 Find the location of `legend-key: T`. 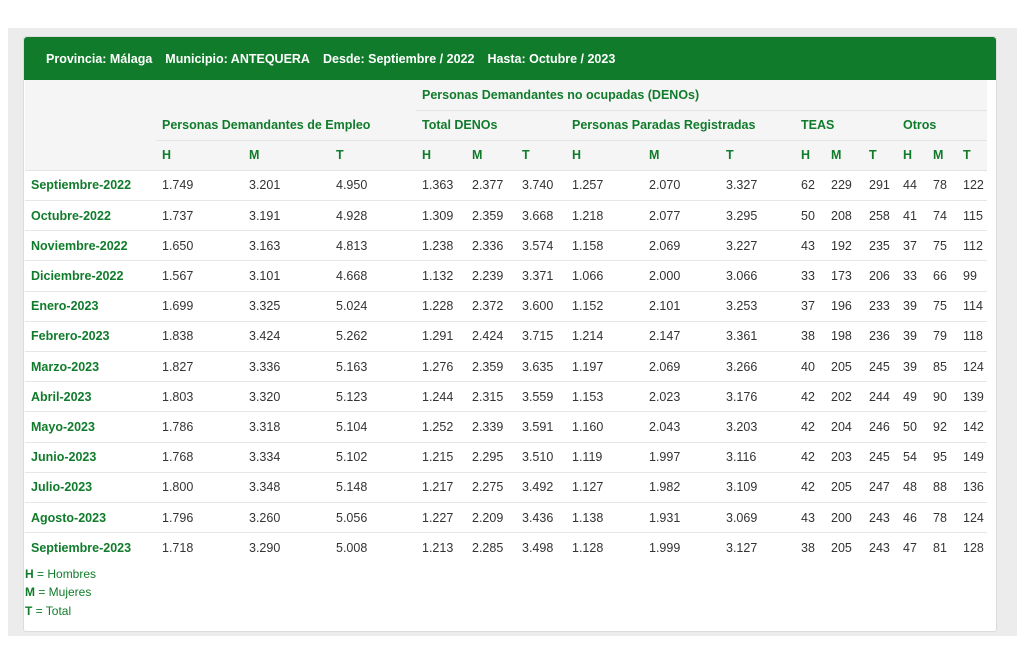

legend-key: T is located at coordinates (29, 610).